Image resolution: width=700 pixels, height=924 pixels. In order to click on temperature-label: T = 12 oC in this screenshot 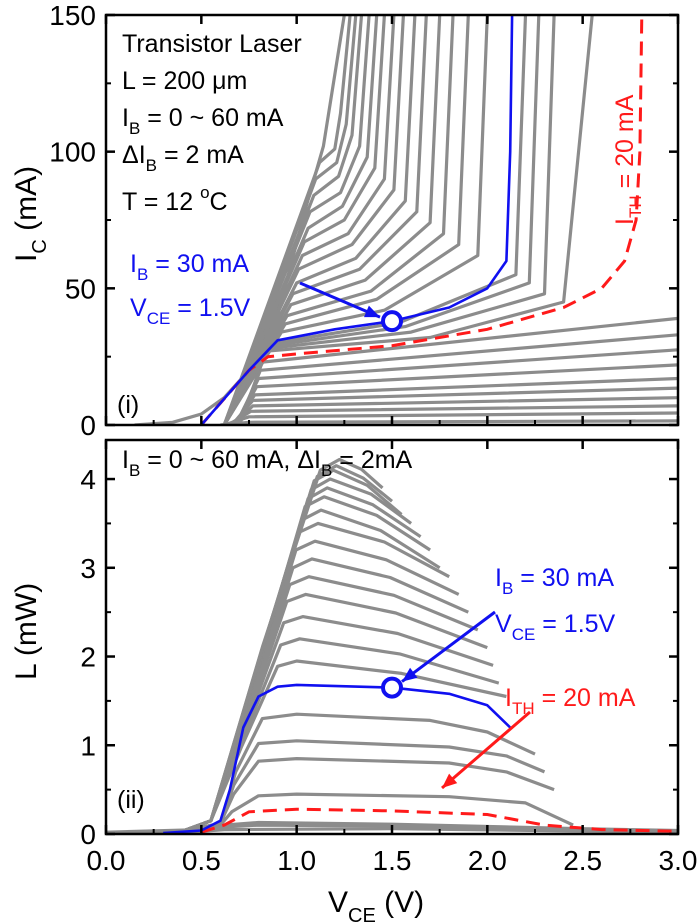, I will do `click(175, 199)`.